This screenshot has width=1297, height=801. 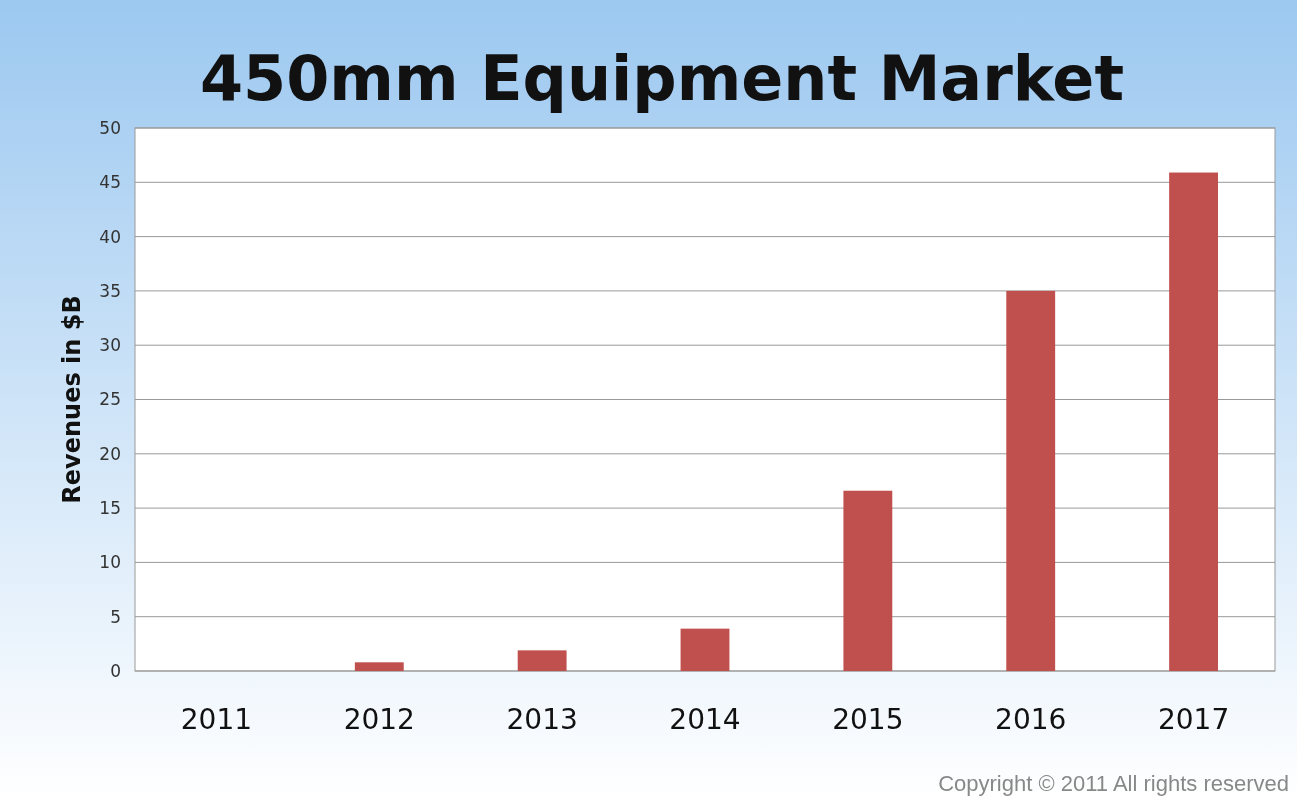 What do you see at coordinates (542, 719) in the screenshot?
I see `x-tick-label: 2013` at bounding box center [542, 719].